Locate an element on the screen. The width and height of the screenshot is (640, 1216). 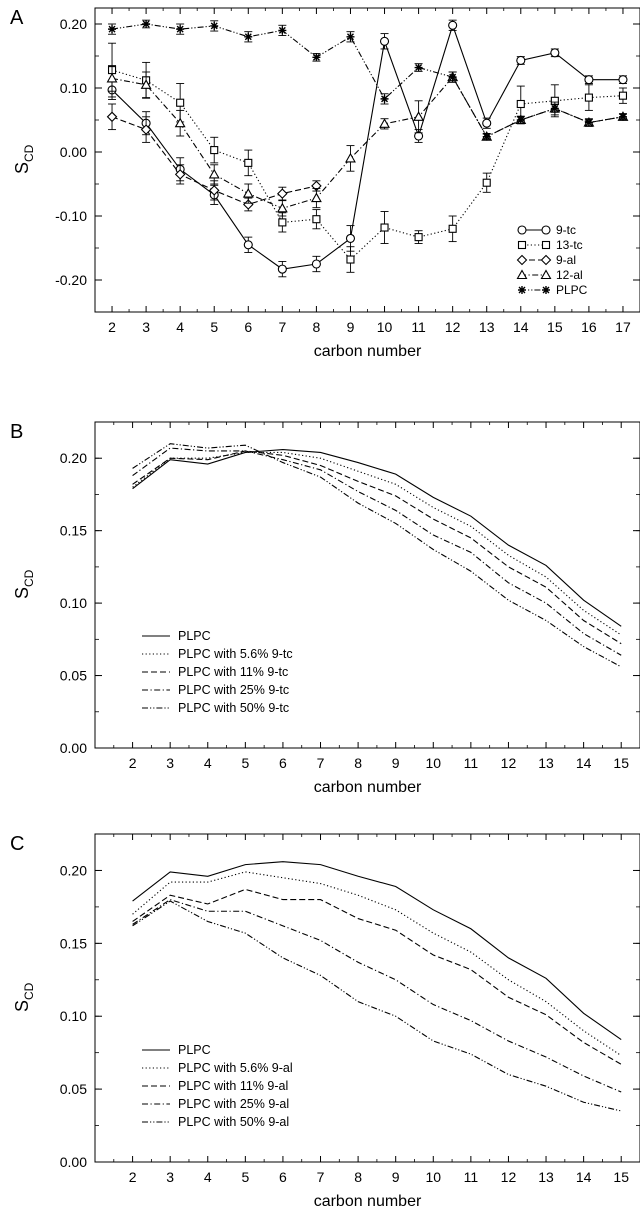
x-tick-label: 10 is located at coordinates (385, 327).